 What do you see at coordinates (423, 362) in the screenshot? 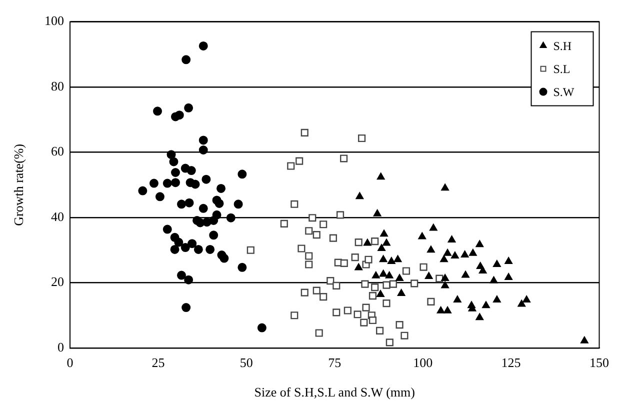
I see `x-tick-label: 100` at bounding box center [423, 362].